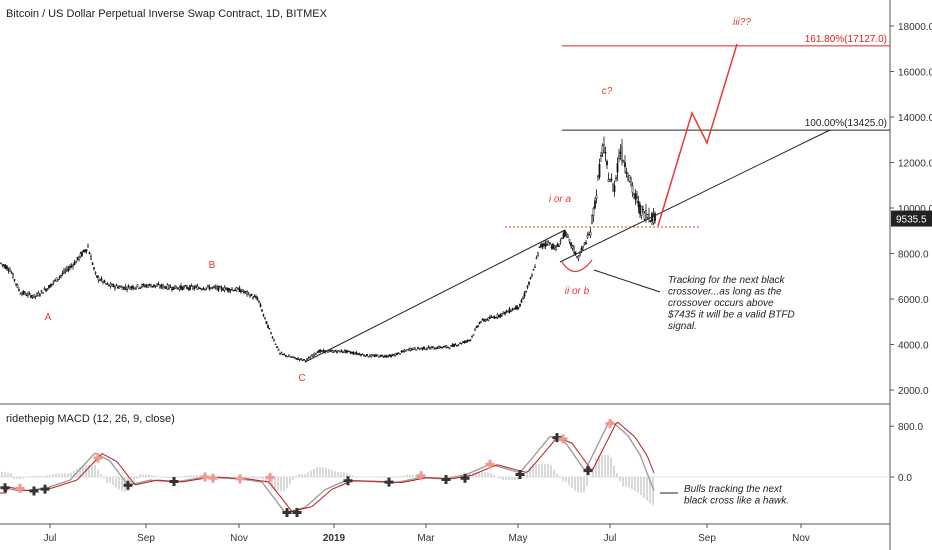 The width and height of the screenshot is (932, 550). I want to click on price-tick-label: 12000.0, so click(915, 164).